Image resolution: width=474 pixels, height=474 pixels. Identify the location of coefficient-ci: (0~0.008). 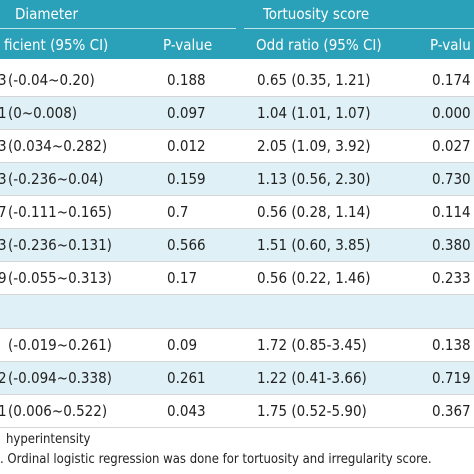
(43, 113).